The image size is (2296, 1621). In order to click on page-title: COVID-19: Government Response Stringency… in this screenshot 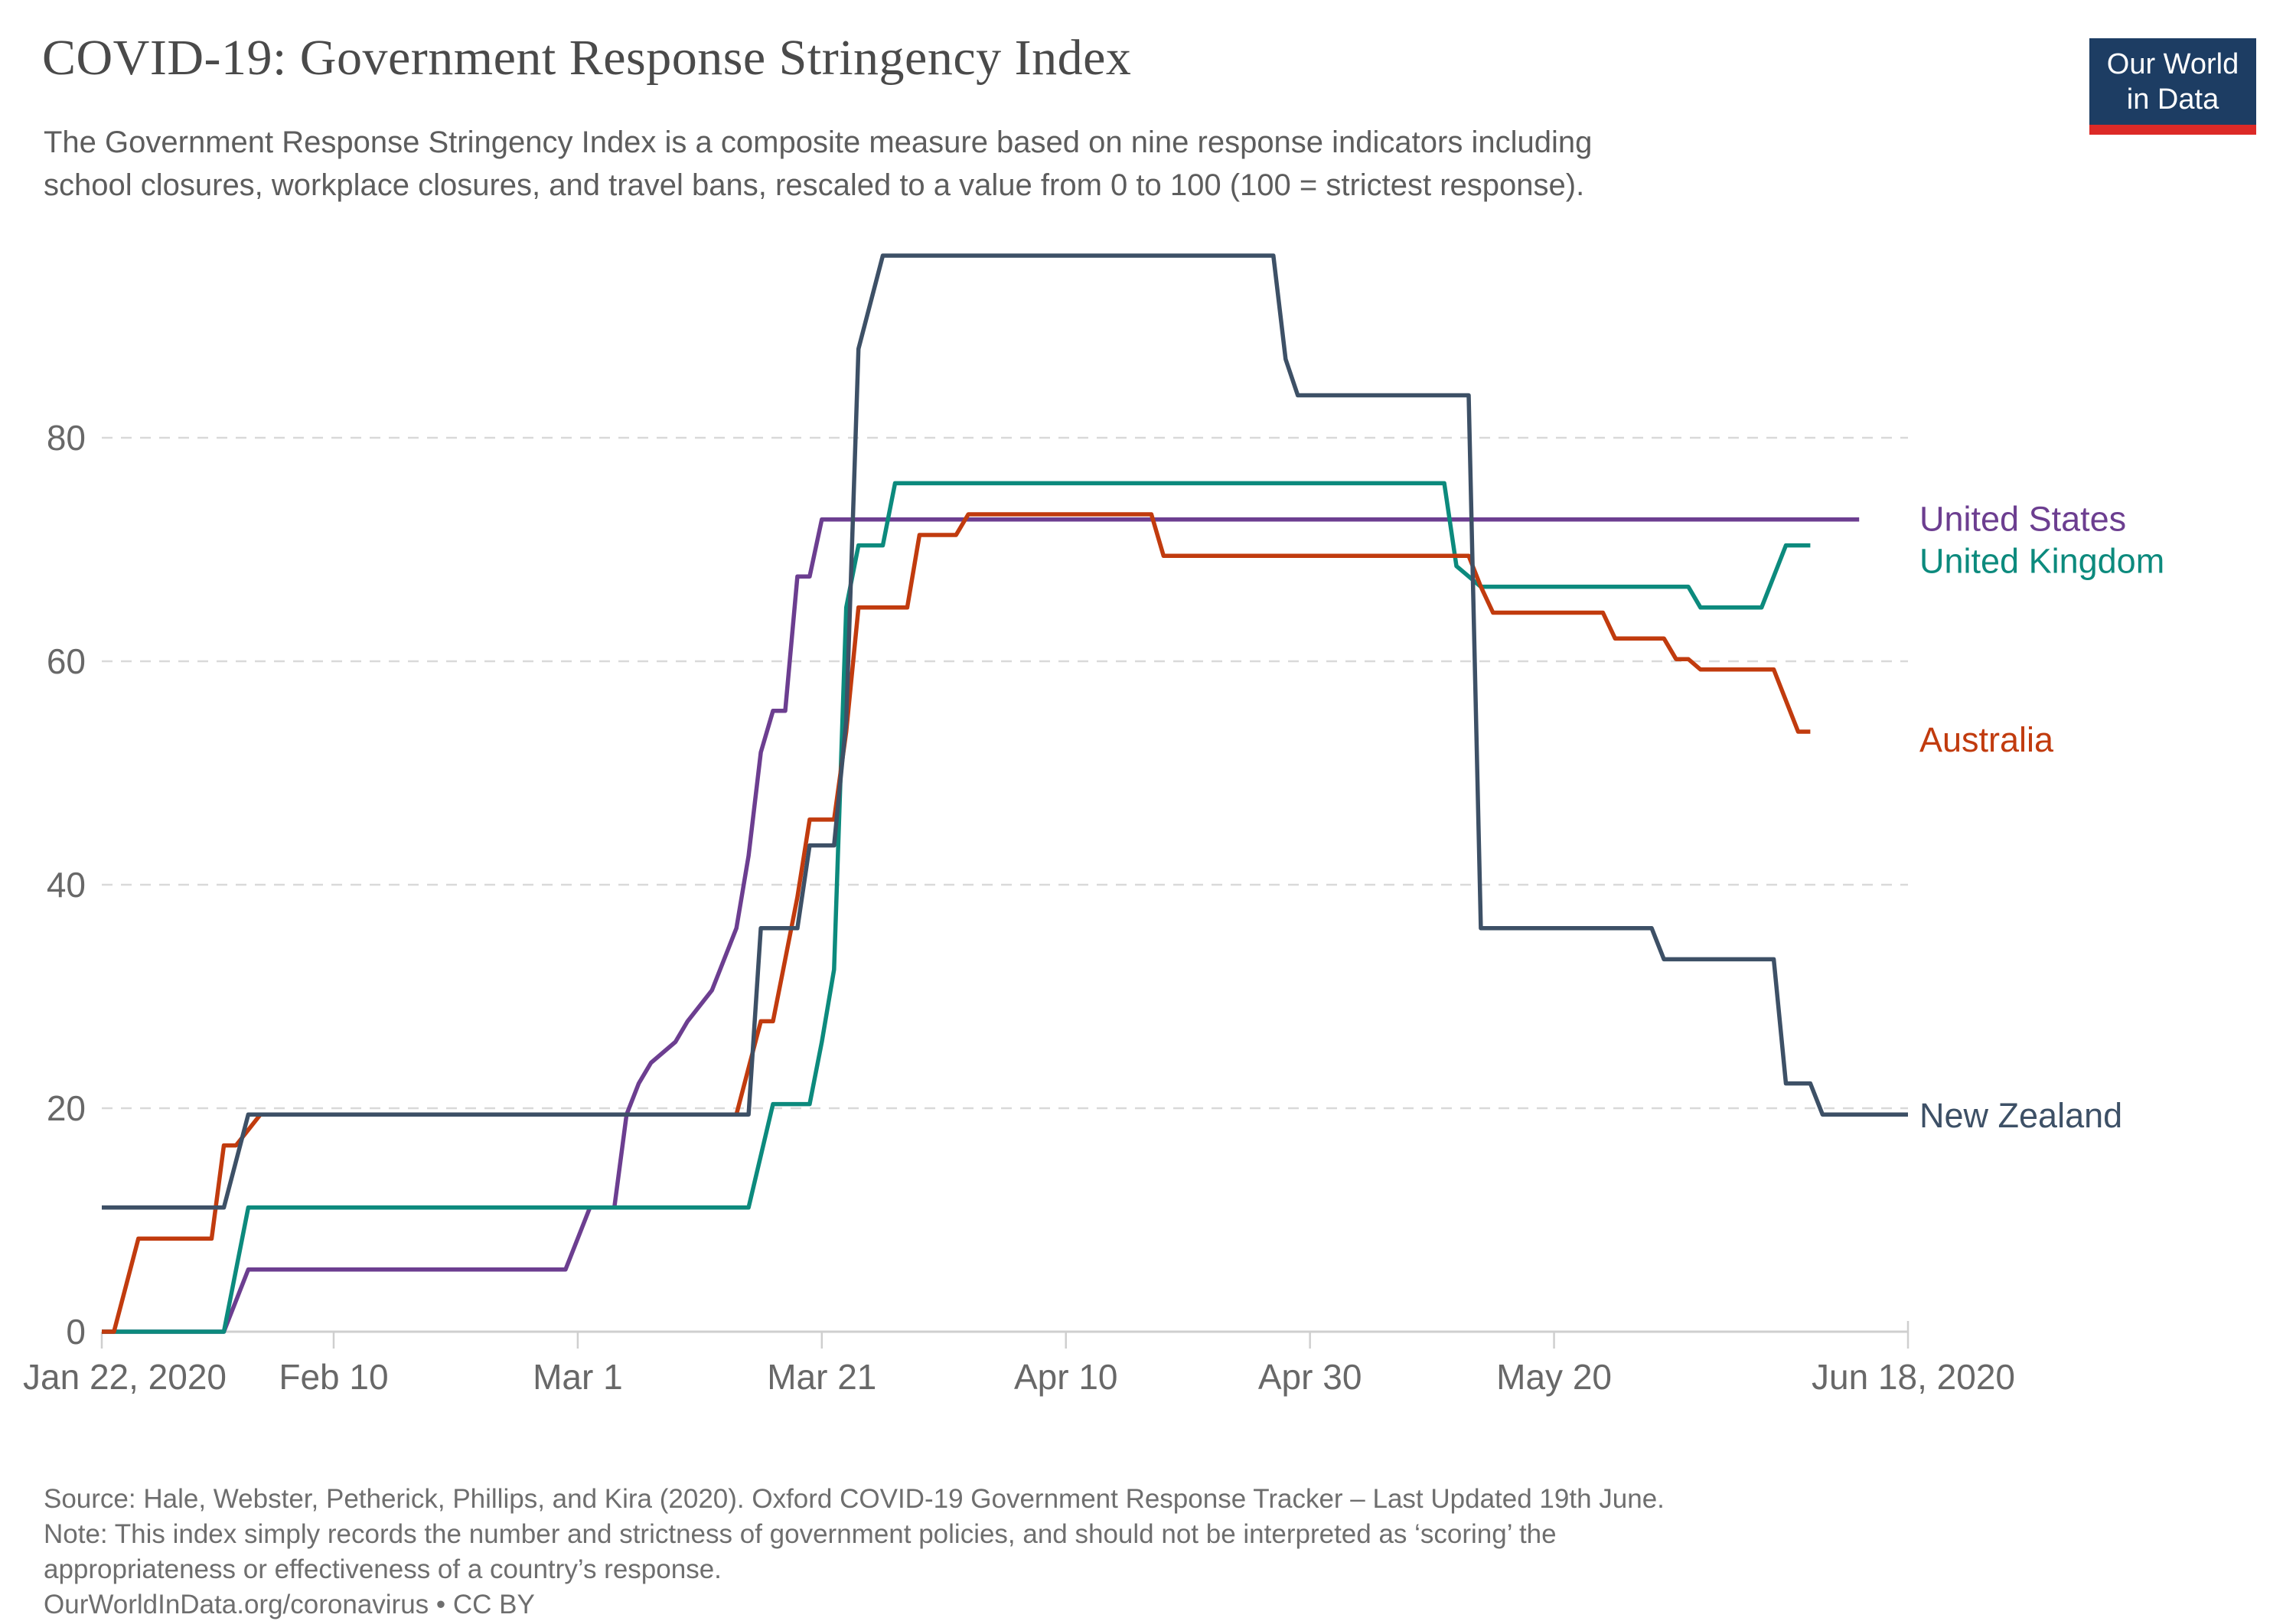, I will do `click(587, 58)`.